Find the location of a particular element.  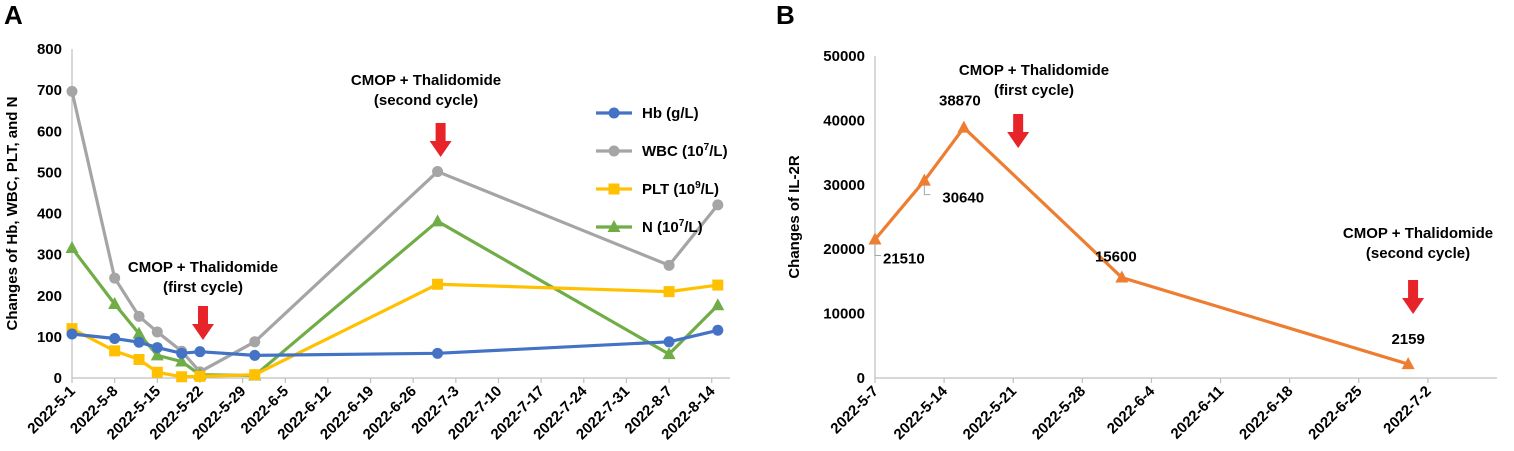

y-tick-label: 100 is located at coordinates (49, 337).